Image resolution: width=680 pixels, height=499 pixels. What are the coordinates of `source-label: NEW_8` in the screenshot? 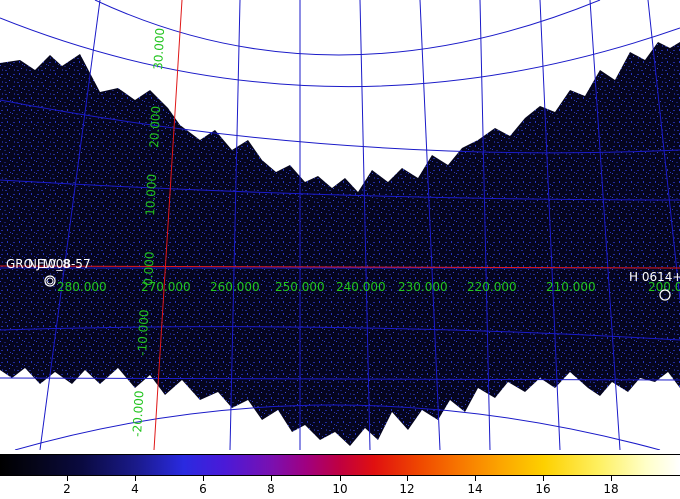 It's located at (49, 264).